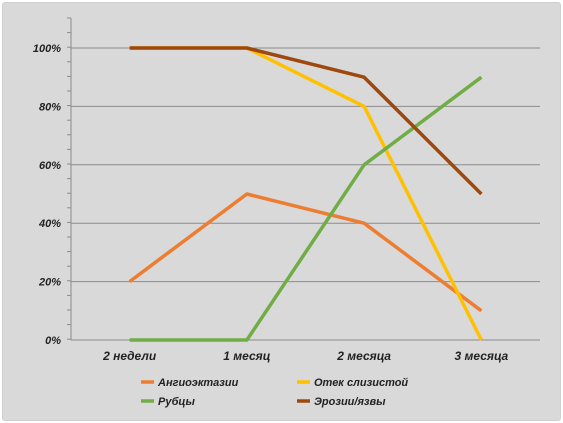 The image size is (563, 423). I want to click on y-tick-label: 0%, so click(53, 341).